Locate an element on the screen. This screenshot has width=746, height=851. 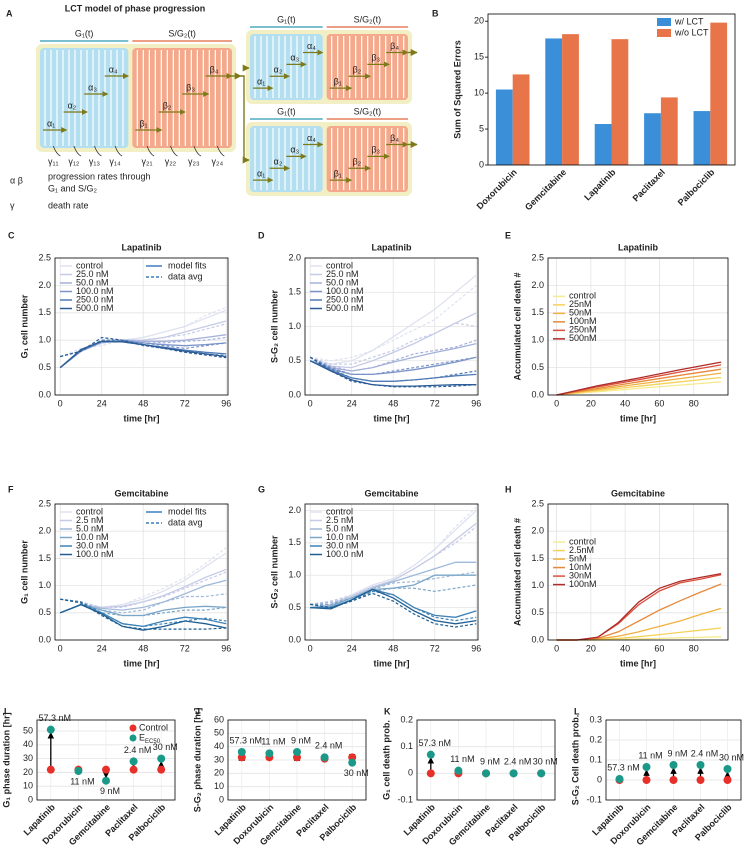
rate-label: β₄ is located at coordinates (394, 138).